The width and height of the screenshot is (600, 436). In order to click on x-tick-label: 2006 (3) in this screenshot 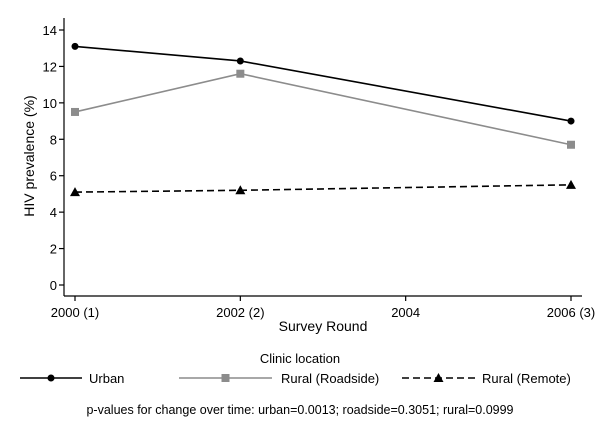, I will do `click(571, 312)`.